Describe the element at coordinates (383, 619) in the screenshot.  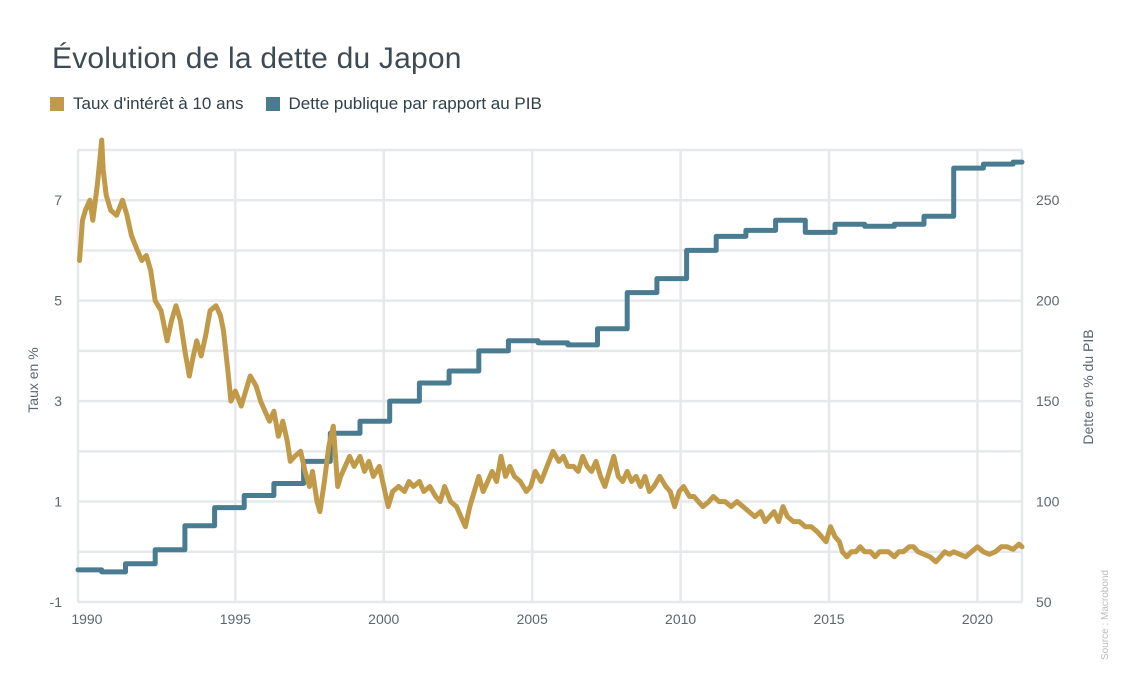
I see `x-tick-label: 2000` at that location.